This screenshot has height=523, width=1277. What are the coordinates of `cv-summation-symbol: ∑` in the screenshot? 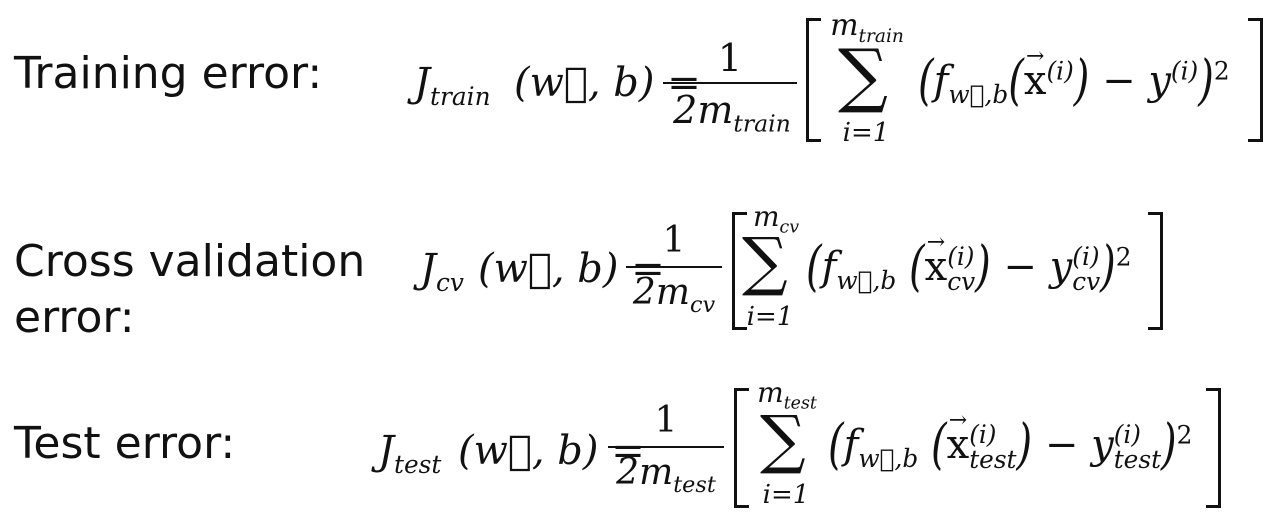 It's located at (765, 262).